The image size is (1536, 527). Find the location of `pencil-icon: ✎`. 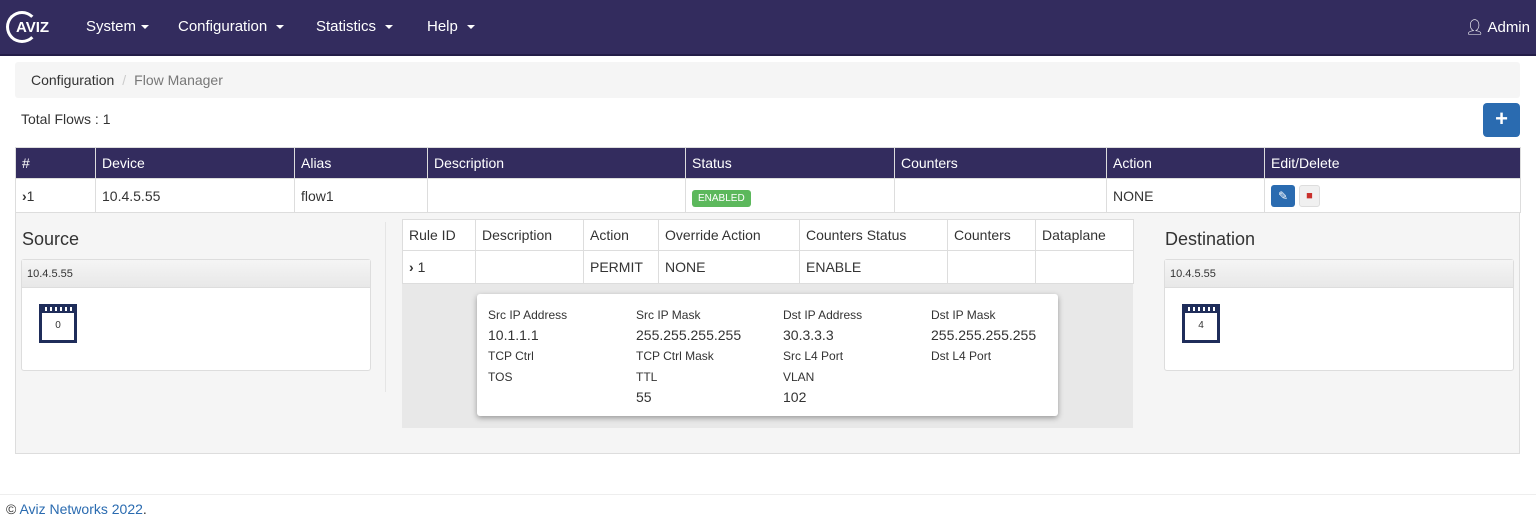

pencil-icon: ✎ is located at coordinates (1283, 195).